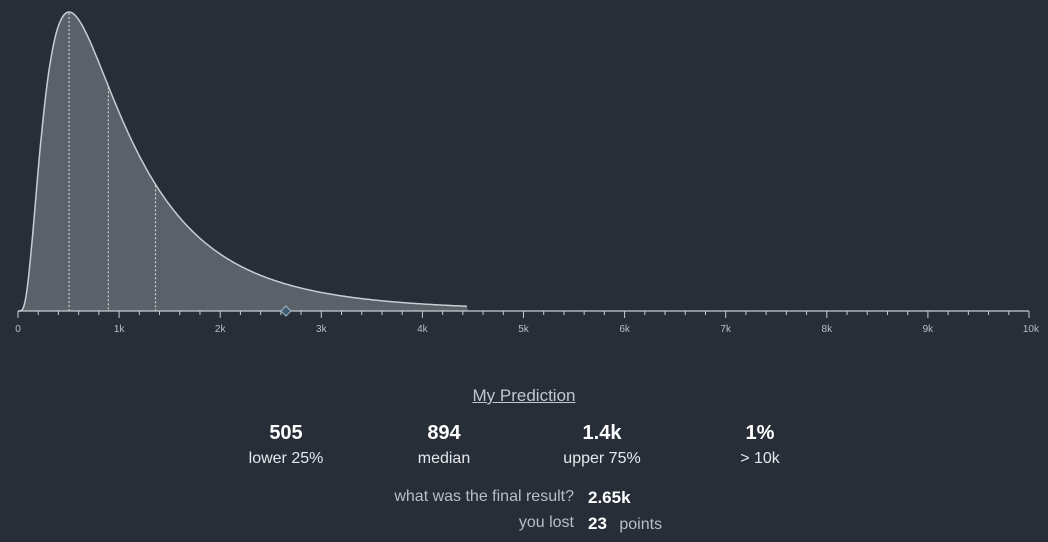 This screenshot has width=1048, height=542. I want to click on points-lost-suffix: points, so click(641, 524).